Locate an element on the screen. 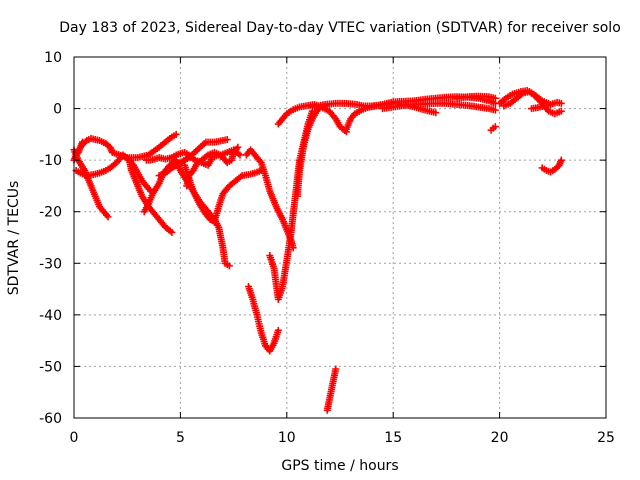  x-tick-label: 20 is located at coordinates (500, 438).